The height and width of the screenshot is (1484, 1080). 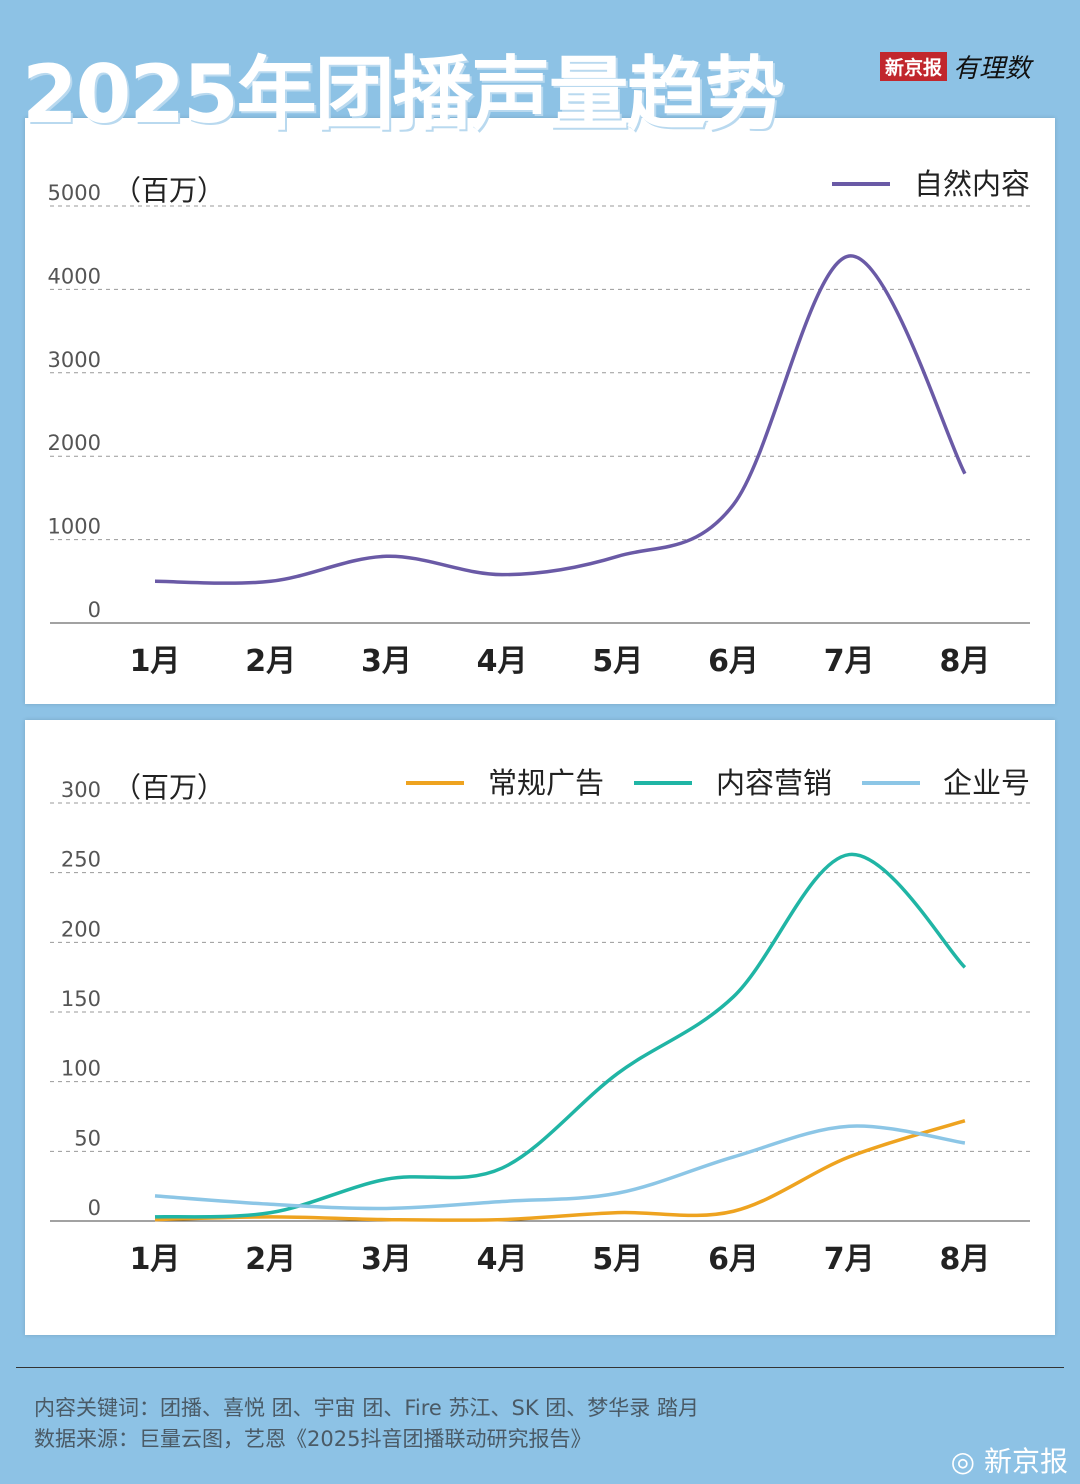 I want to click on y-tick-label: 50, so click(x=87, y=1138).